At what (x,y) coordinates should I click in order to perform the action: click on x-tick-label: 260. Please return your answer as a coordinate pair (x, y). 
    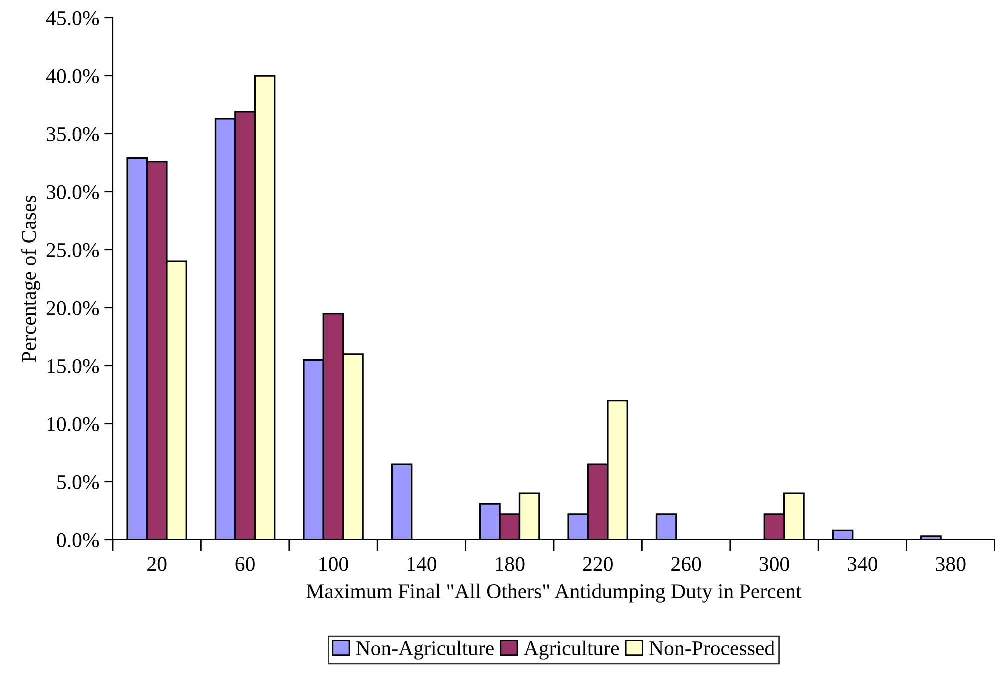
    Looking at the image, I should click on (687, 564).